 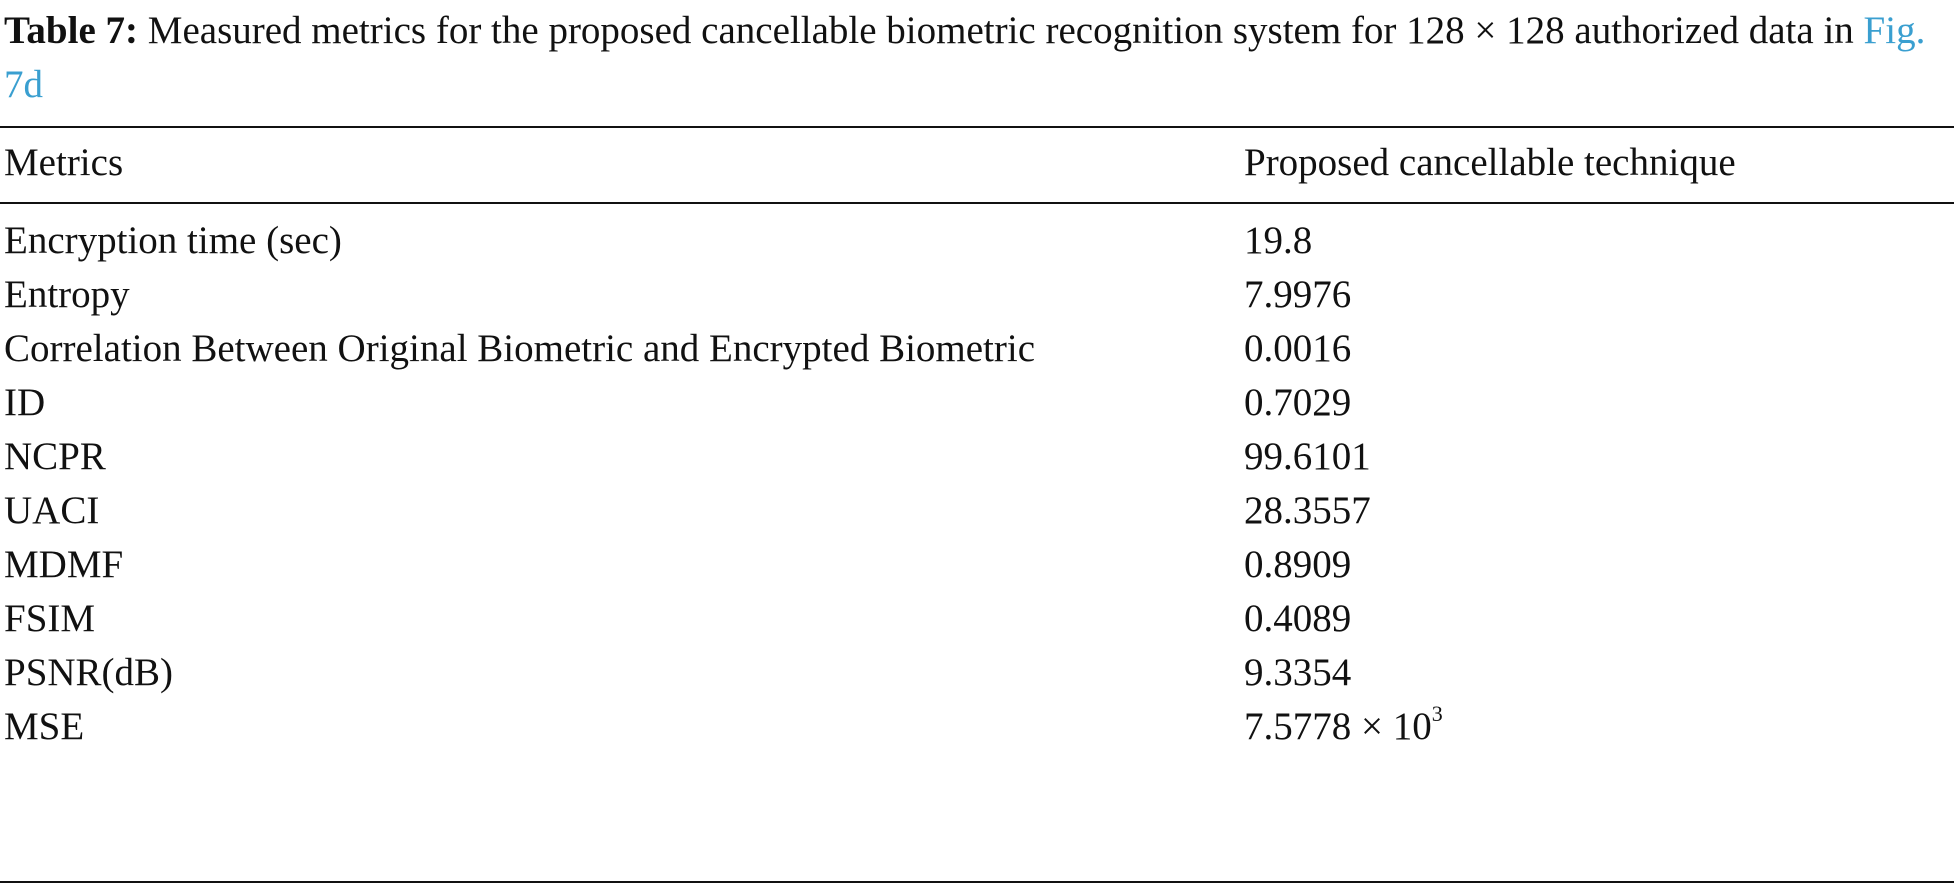 What do you see at coordinates (977, 203) in the screenshot?
I see `header-rule` at bounding box center [977, 203].